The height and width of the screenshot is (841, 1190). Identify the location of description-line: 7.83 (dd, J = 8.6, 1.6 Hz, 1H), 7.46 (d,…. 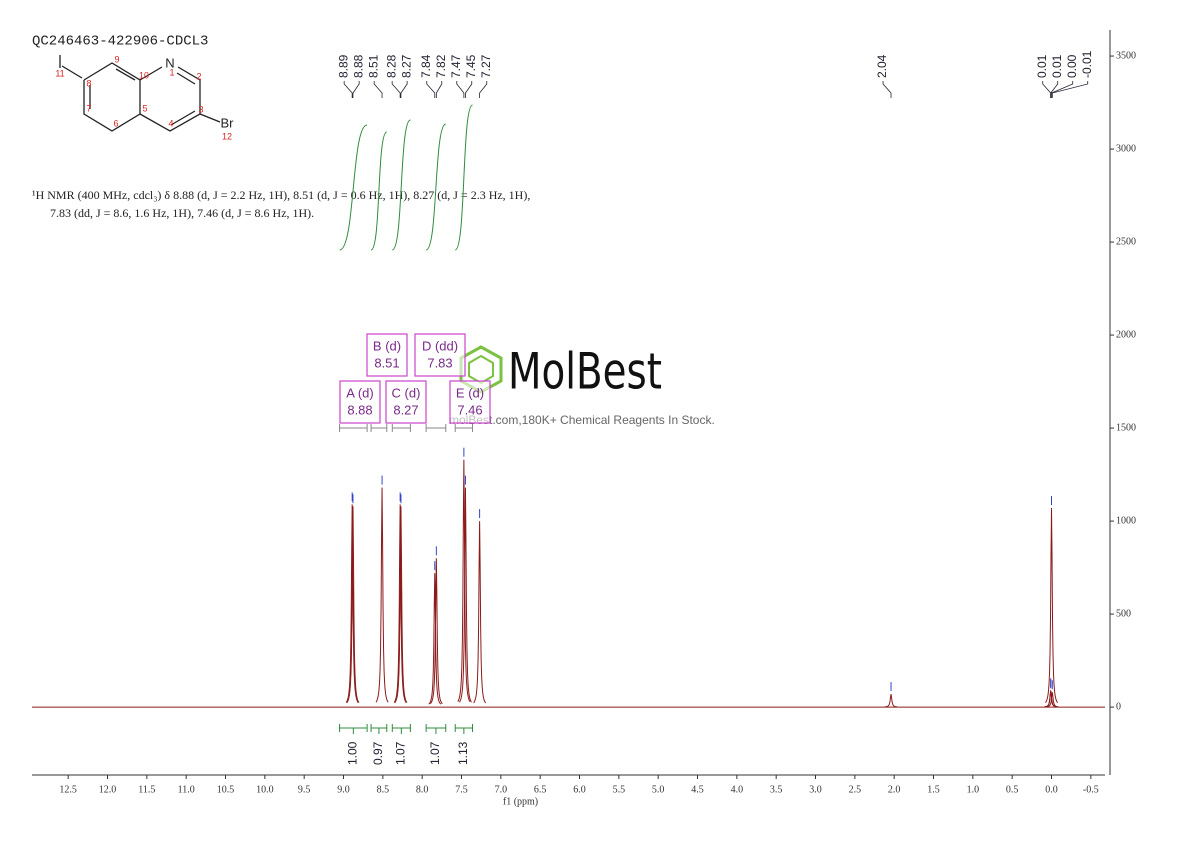
(182, 213).